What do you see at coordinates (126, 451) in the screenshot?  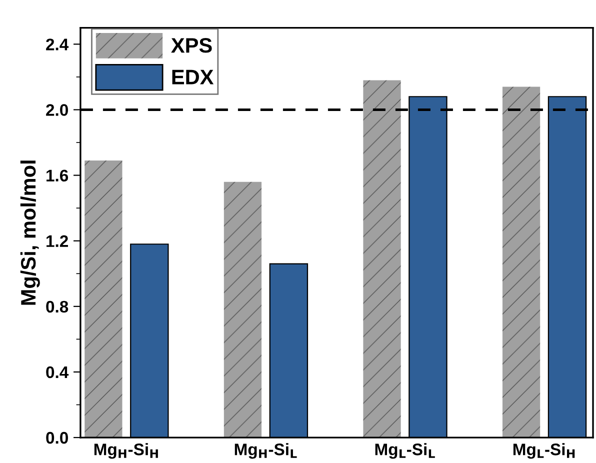 I see `x-tick-label: Mg$_{H}$-Si$_{H}$` at bounding box center [126, 451].